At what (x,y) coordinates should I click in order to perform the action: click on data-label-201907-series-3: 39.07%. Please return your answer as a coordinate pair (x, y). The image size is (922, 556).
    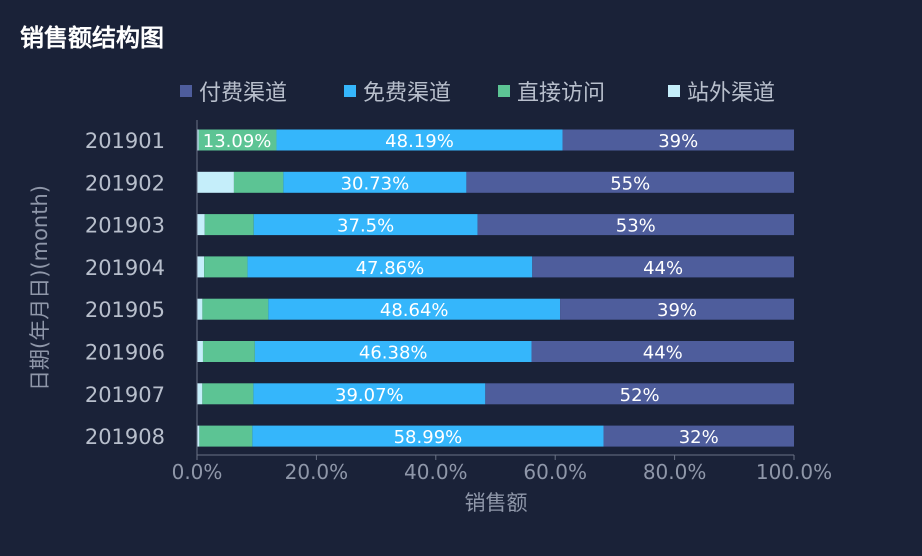
    Looking at the image, I should click on (369, 395).